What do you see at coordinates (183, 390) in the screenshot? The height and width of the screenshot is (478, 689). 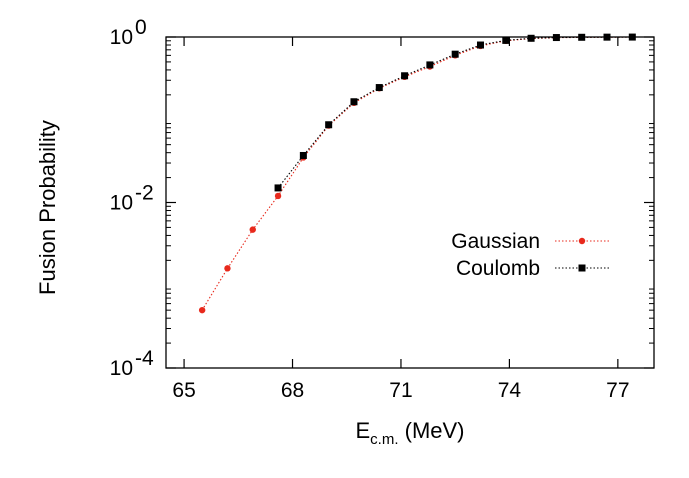 I see `x-tick-label: 65` at bounding box center [183, 390].